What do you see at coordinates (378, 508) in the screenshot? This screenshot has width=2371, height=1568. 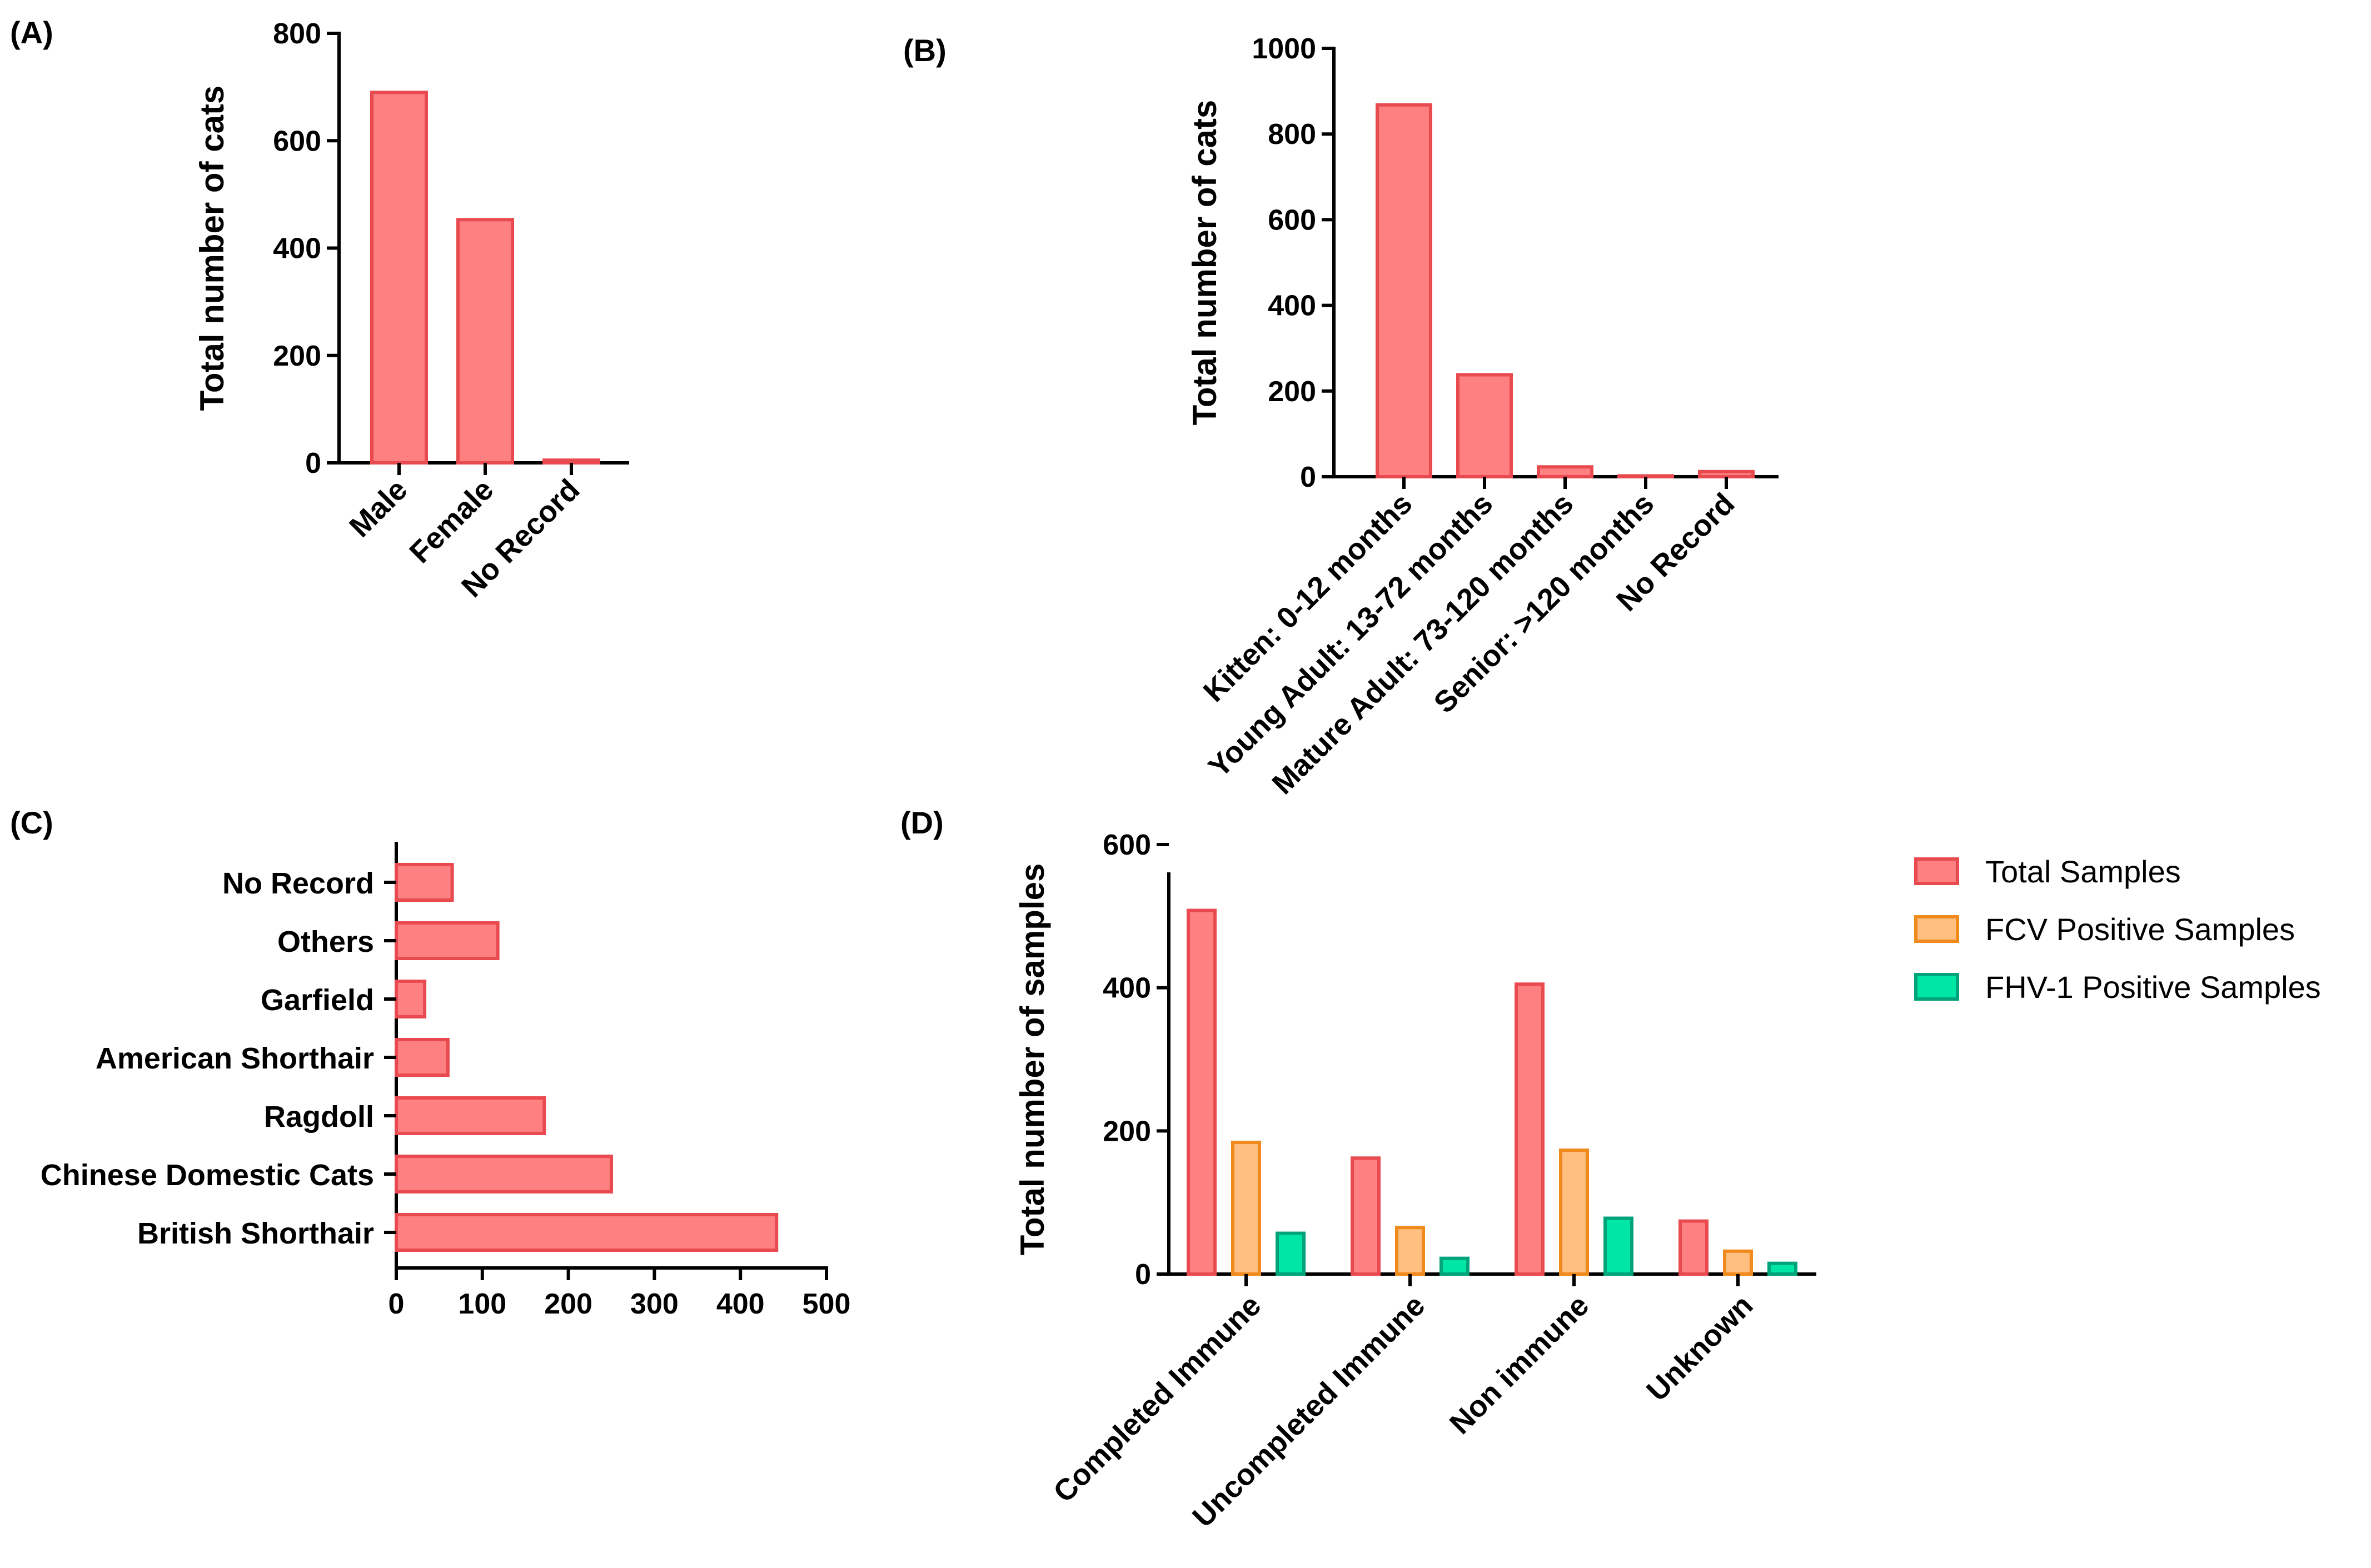 I see `x-tick-label: Male` at bounding box center [378, 508].